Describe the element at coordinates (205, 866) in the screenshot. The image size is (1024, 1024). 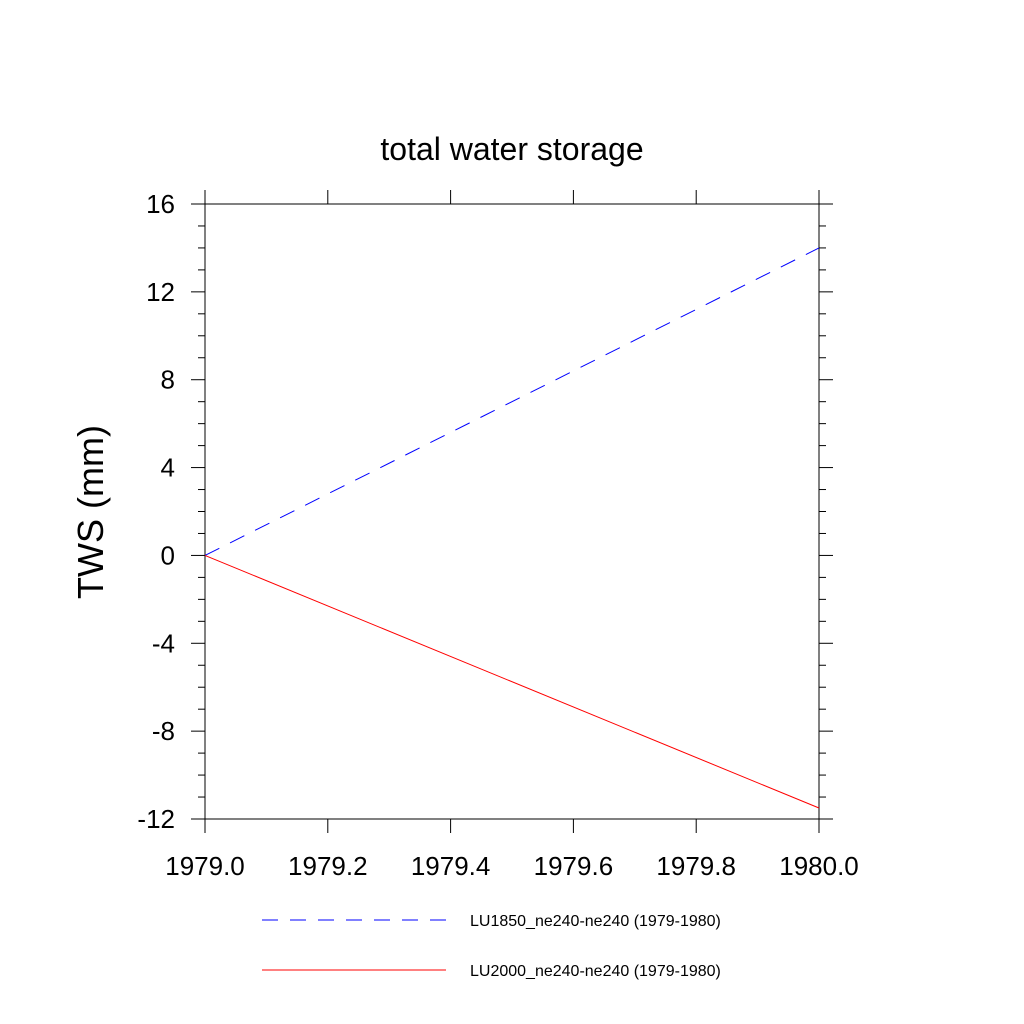
I see `x-tick-label: 1979.0` at that location.